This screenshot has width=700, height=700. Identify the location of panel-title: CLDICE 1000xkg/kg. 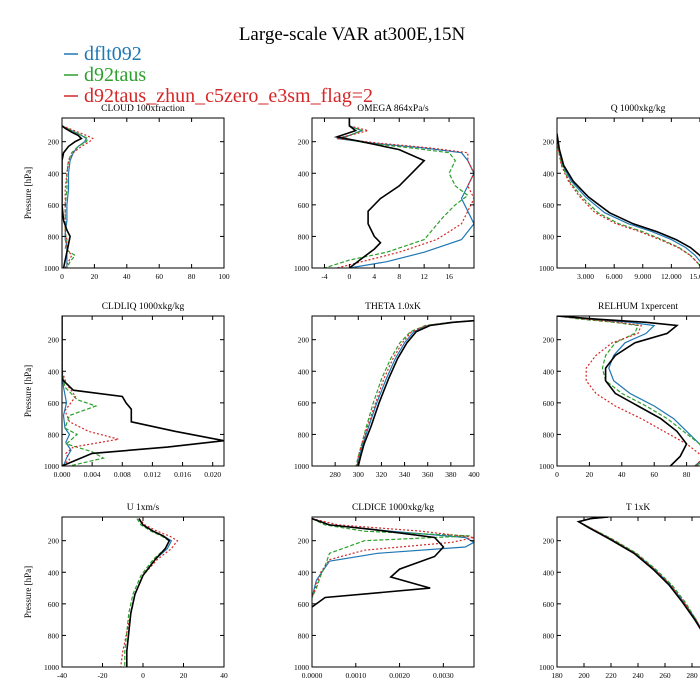
(393, 508).